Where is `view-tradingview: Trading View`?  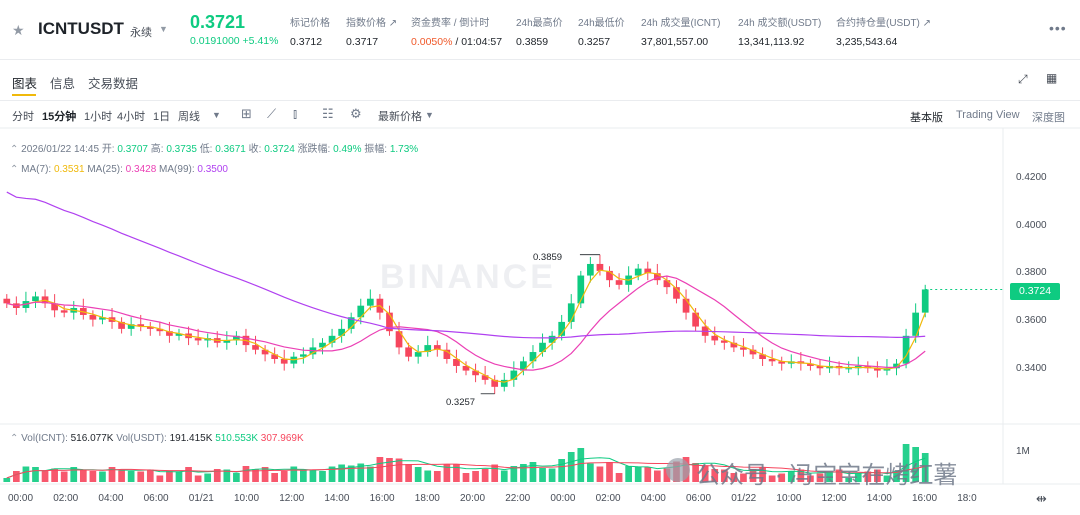 view-tradingview: Trading View is located at coordinates (988, 115).